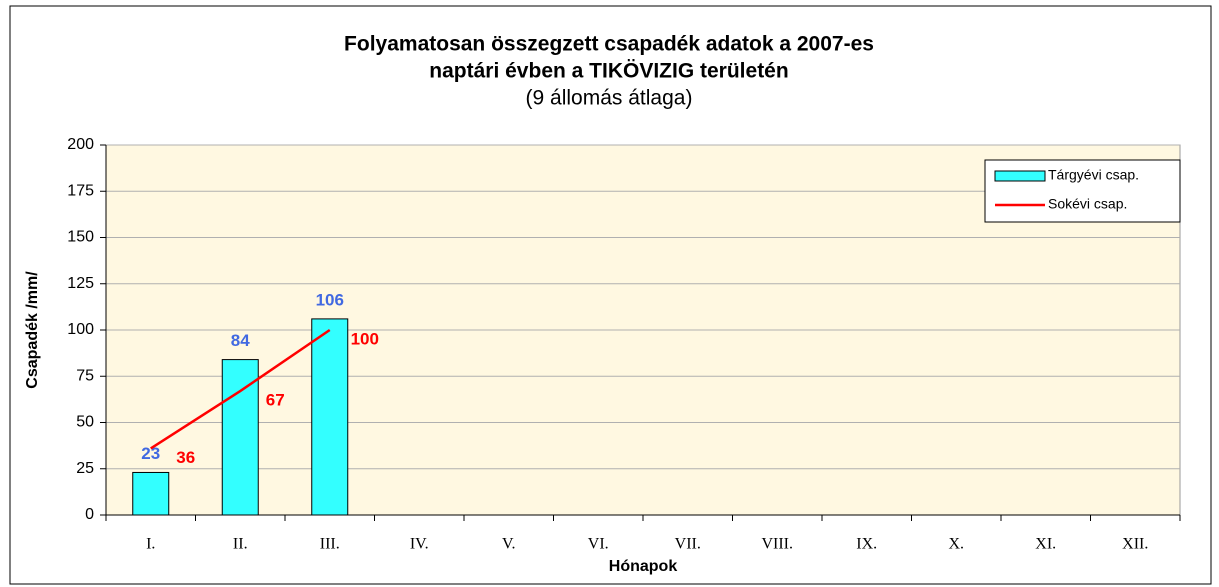  What do you see at coordinates (80, 237) in the screenshot?
I see `y-tick-label: 150` at bounding box center [80, 237].